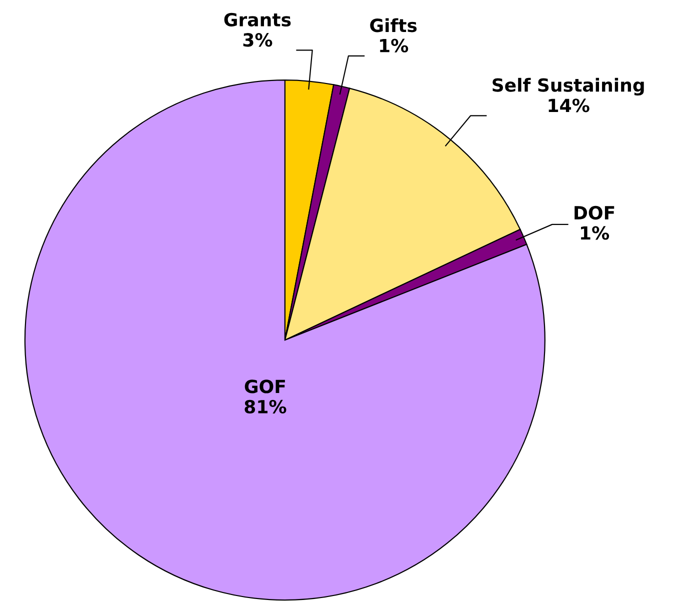 The width and height of the screenshot is (684, 604). I want to click on slice-label: Gifts, so click(393, 25).